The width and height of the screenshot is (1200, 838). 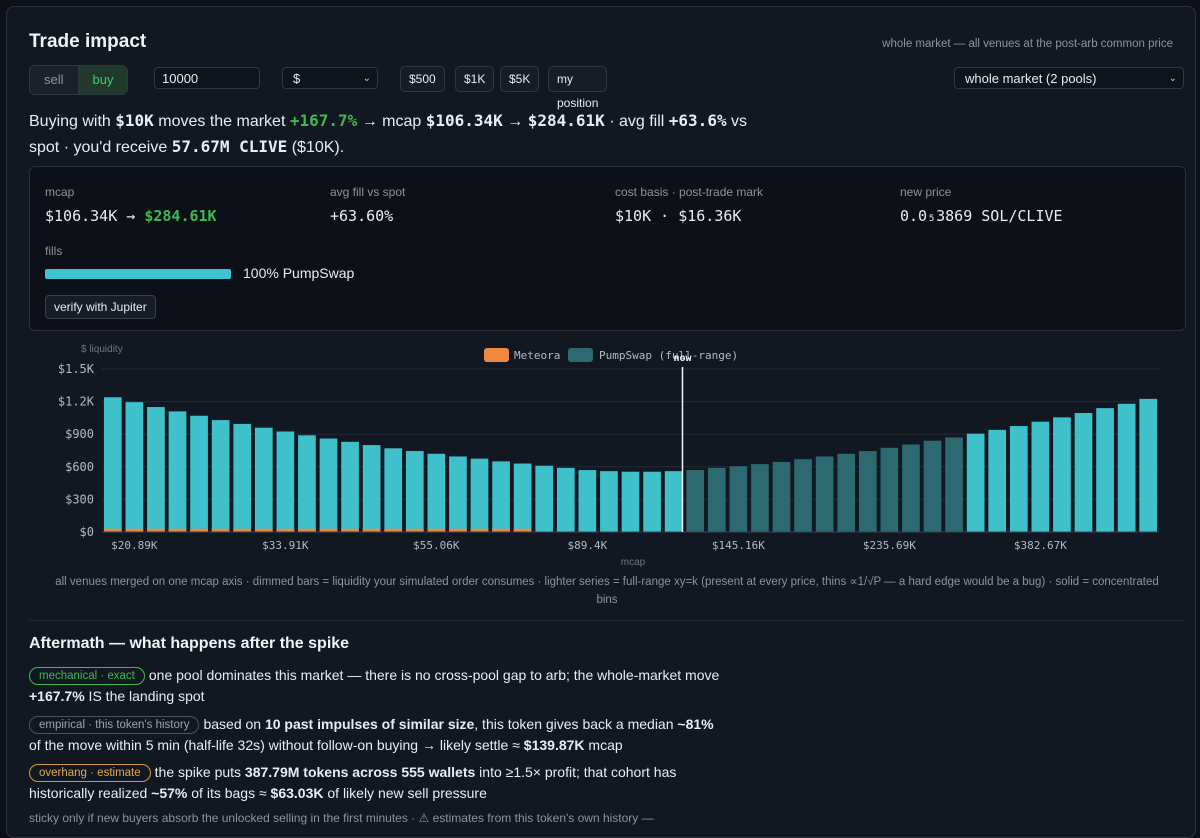 I want to click on my-position-button: my position, so click(x=578, y=88).